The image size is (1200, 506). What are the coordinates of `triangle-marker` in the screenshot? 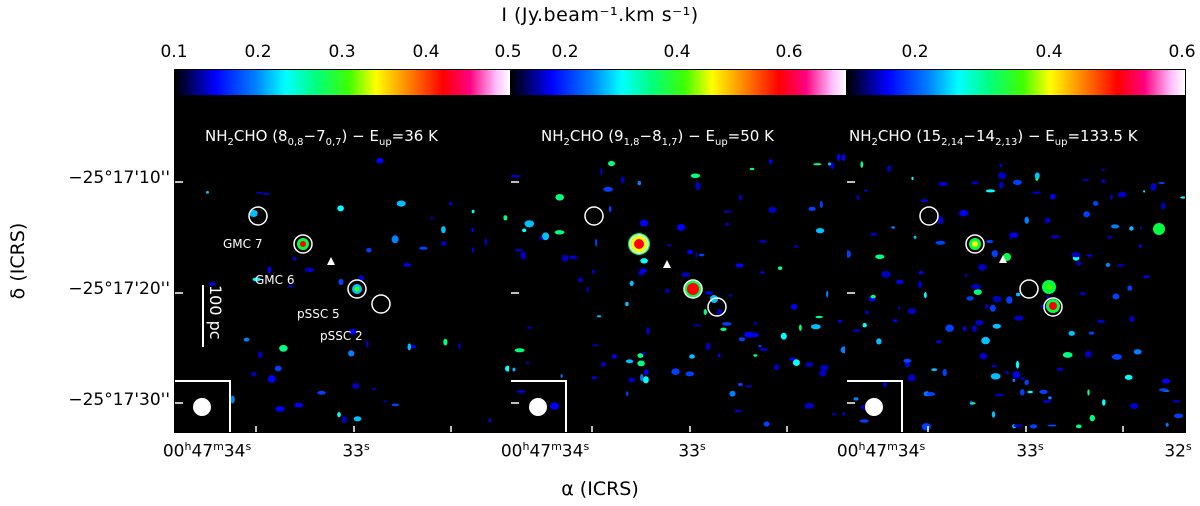 It's located at (1003, 259).